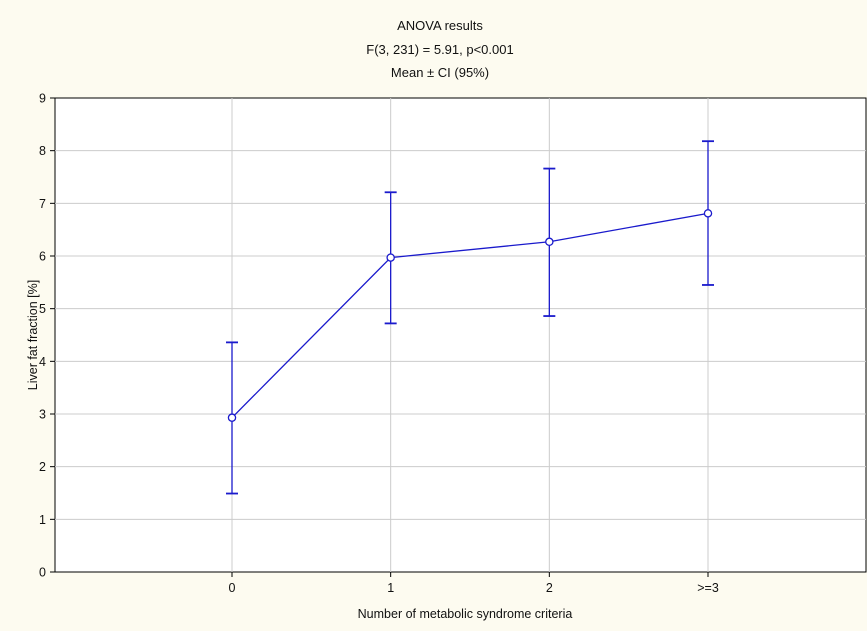  Describe the element at coordinates (42, 467) in the screenshot. I see `y-tick-label: 2` at that location.